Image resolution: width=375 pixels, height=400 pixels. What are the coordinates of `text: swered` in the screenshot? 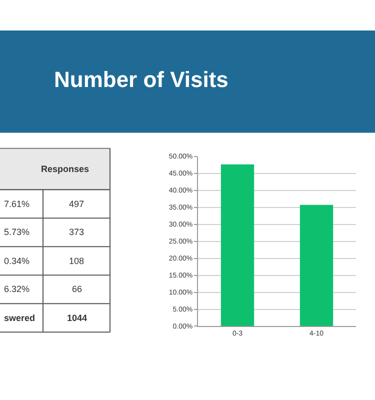 It's located at (20, 318).